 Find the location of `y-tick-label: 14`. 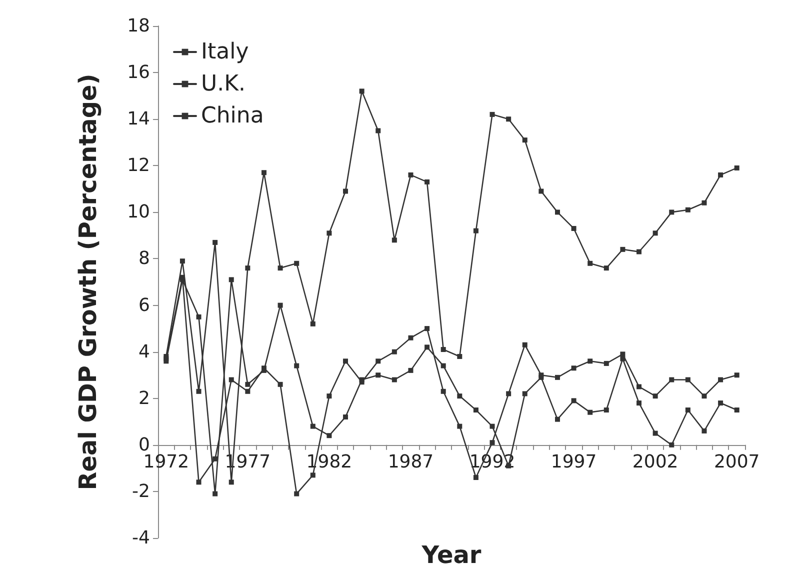

y-tick-label: 14 is located at coordinates (138, 119).